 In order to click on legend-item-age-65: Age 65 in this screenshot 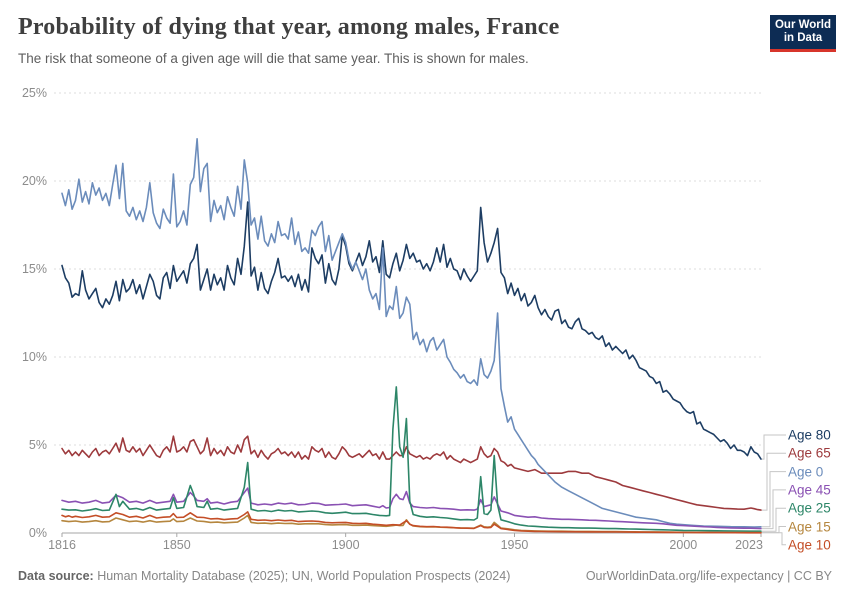, I will do `click(809, 453)`.